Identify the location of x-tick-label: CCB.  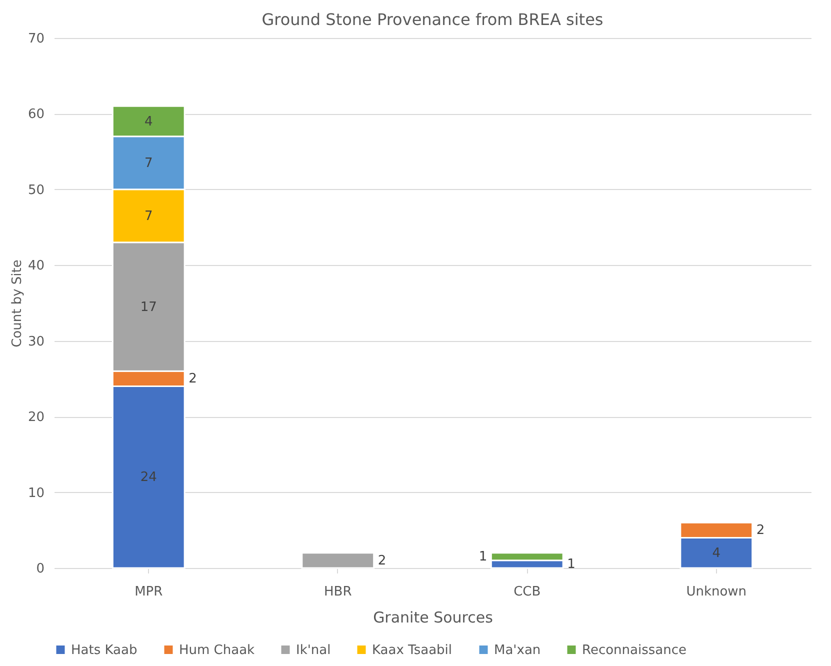
(527, 592).